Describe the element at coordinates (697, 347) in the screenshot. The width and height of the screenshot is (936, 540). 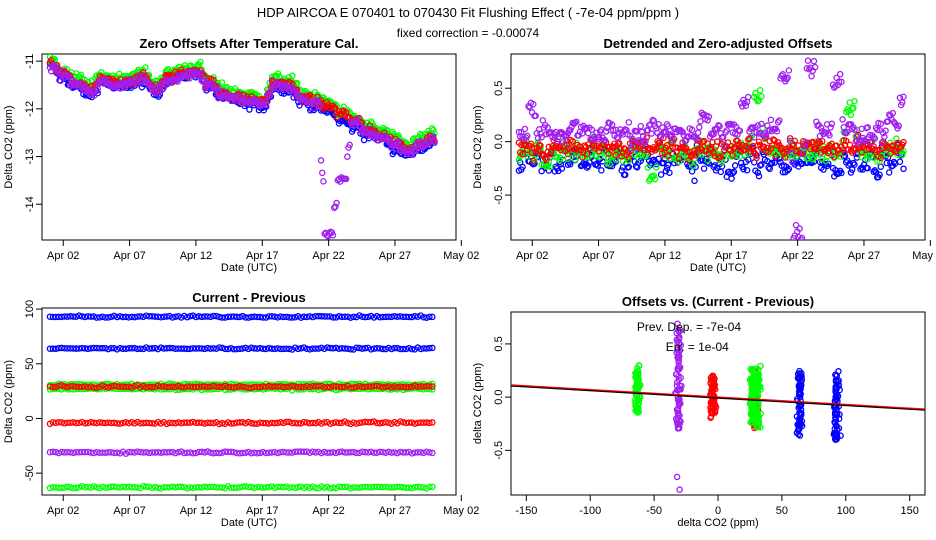
I see `annotation-err: Err. = 1e-04` at that location.